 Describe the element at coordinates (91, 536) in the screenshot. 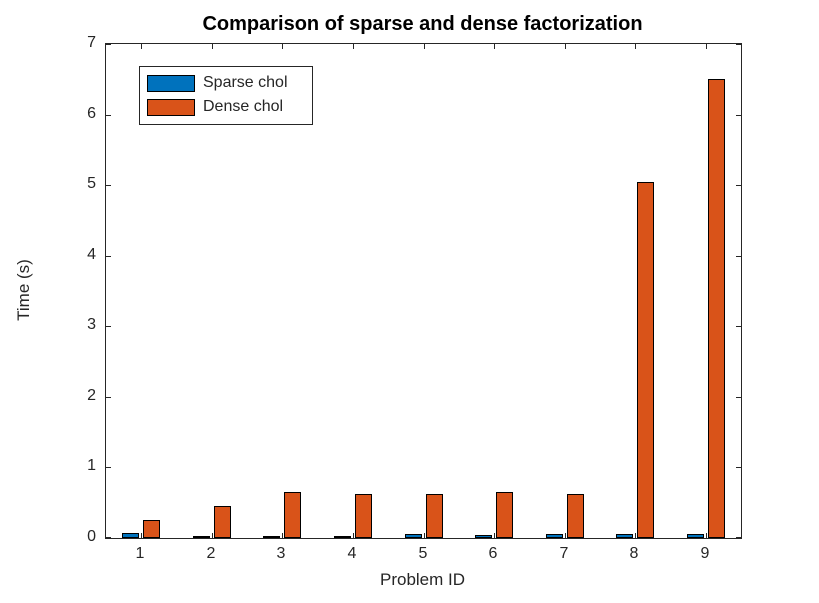

I see `y-tick-label: 0` at that location.